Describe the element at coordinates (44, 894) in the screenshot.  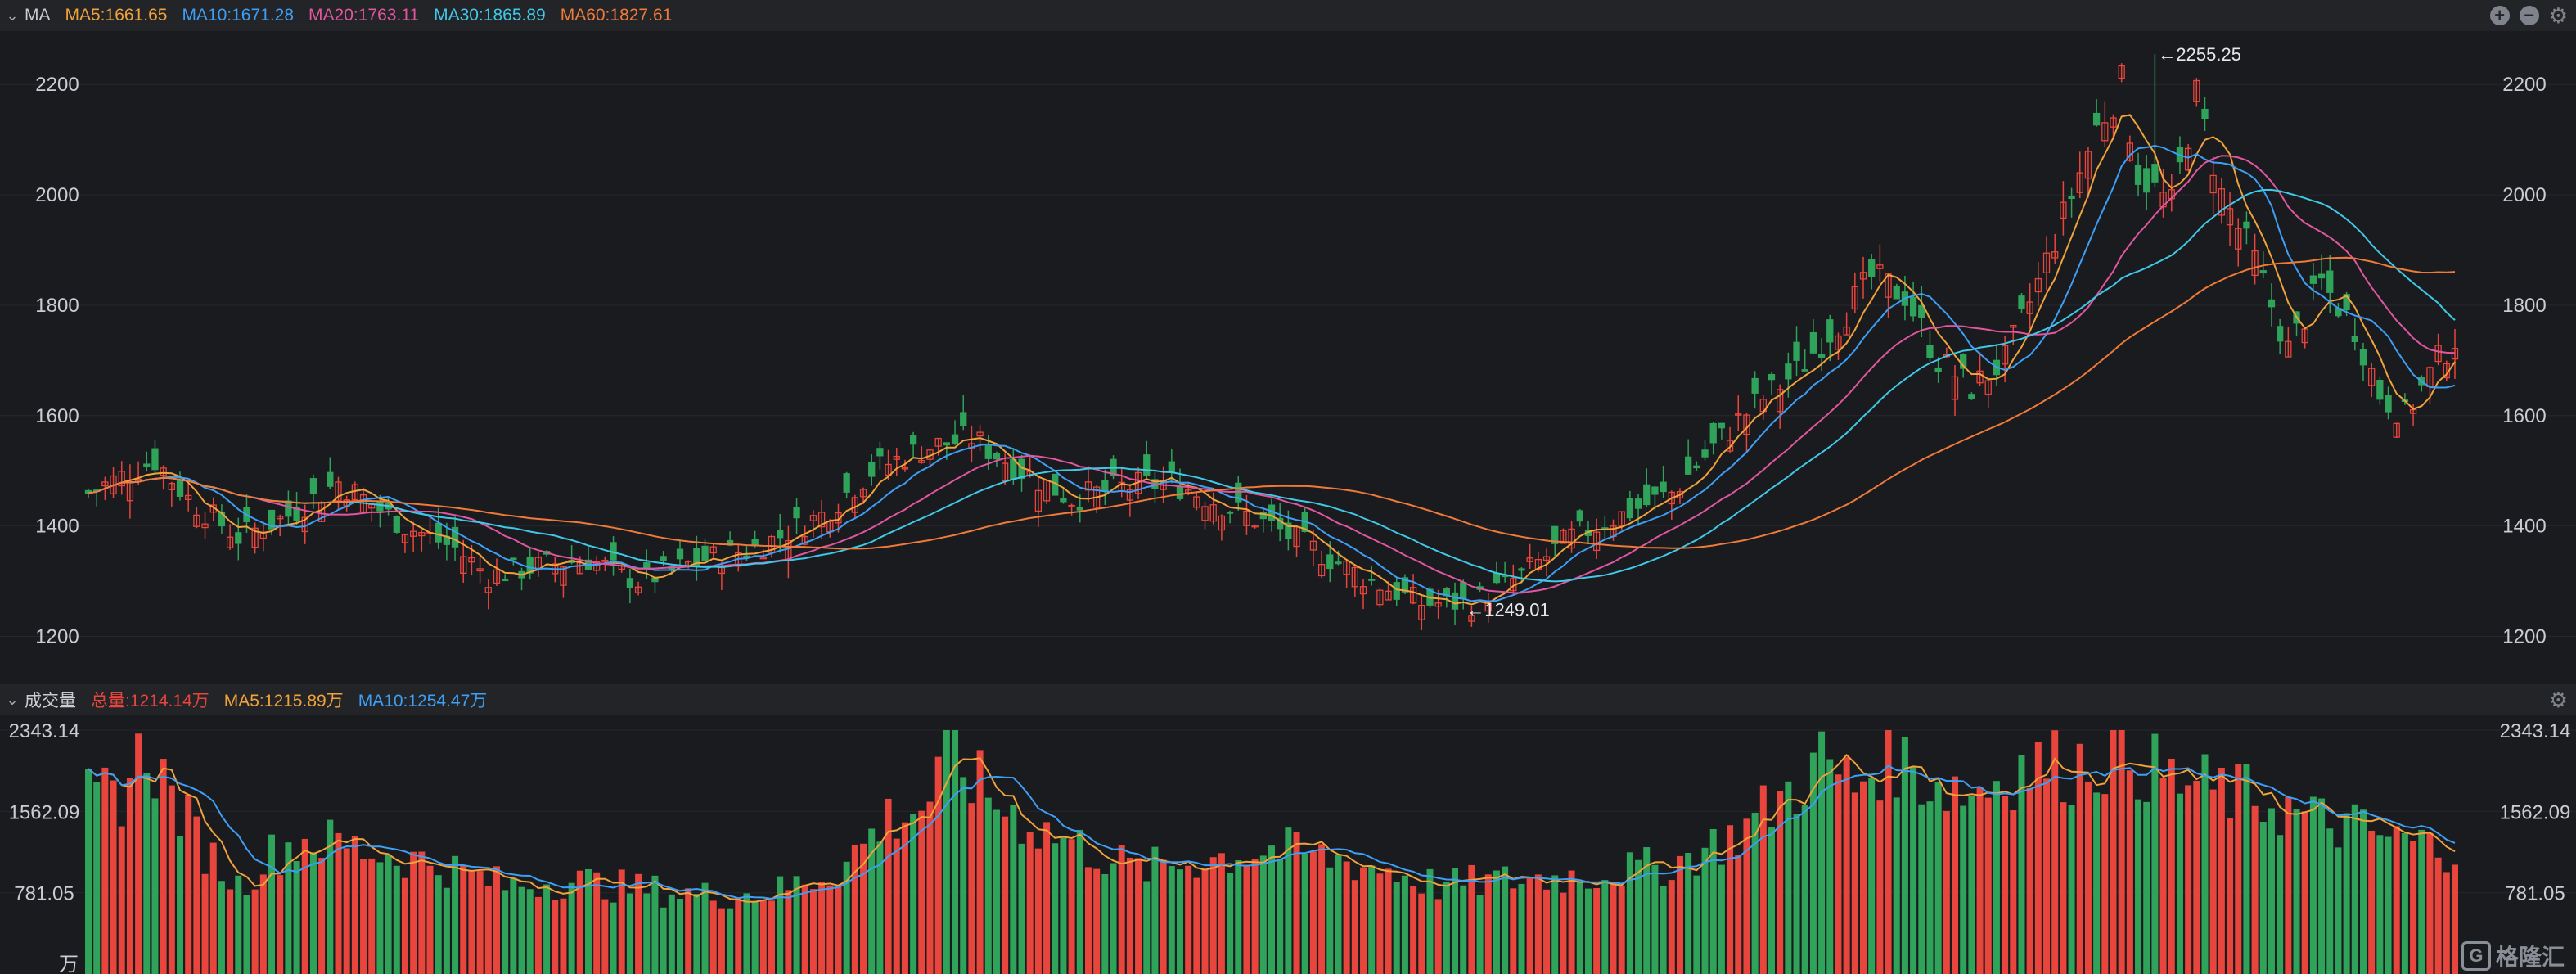
I see `volume-tick-left: 781.05` at that location.